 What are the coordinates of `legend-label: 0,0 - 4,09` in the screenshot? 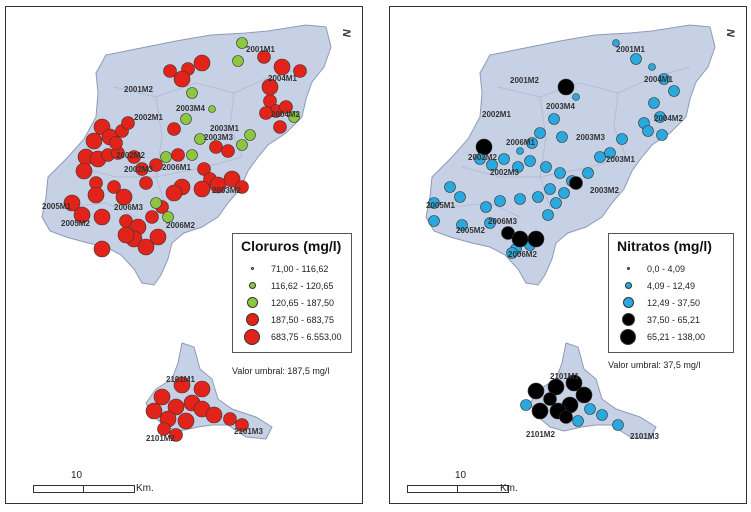 It's located at (666, 268).